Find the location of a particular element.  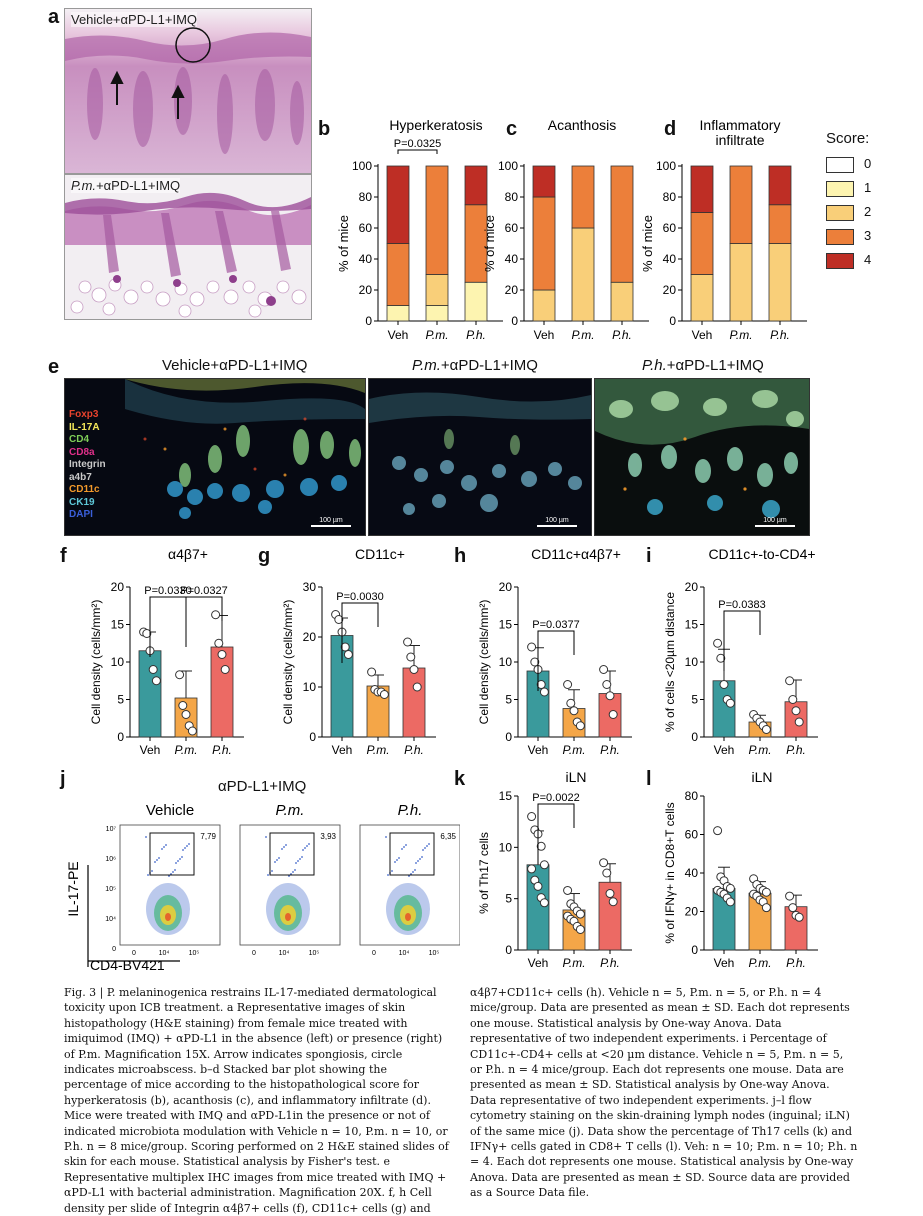

p-value: P=0.0022 is located at coordinates (555, 798).